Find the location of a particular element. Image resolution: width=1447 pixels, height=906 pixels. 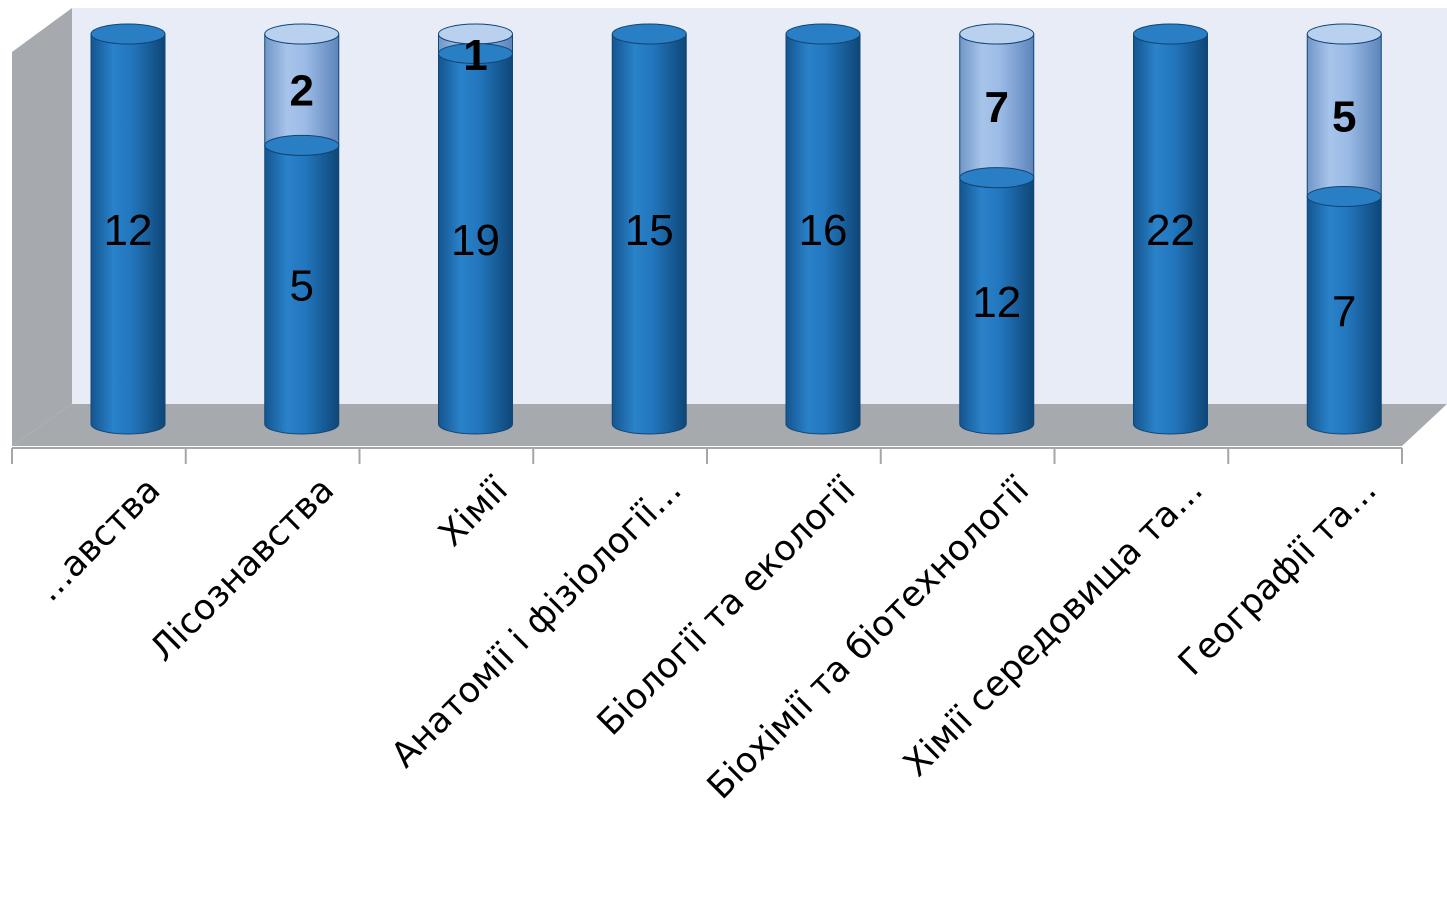

category-label: Біохімії та біотехнології is located at coordinates (868, 638).